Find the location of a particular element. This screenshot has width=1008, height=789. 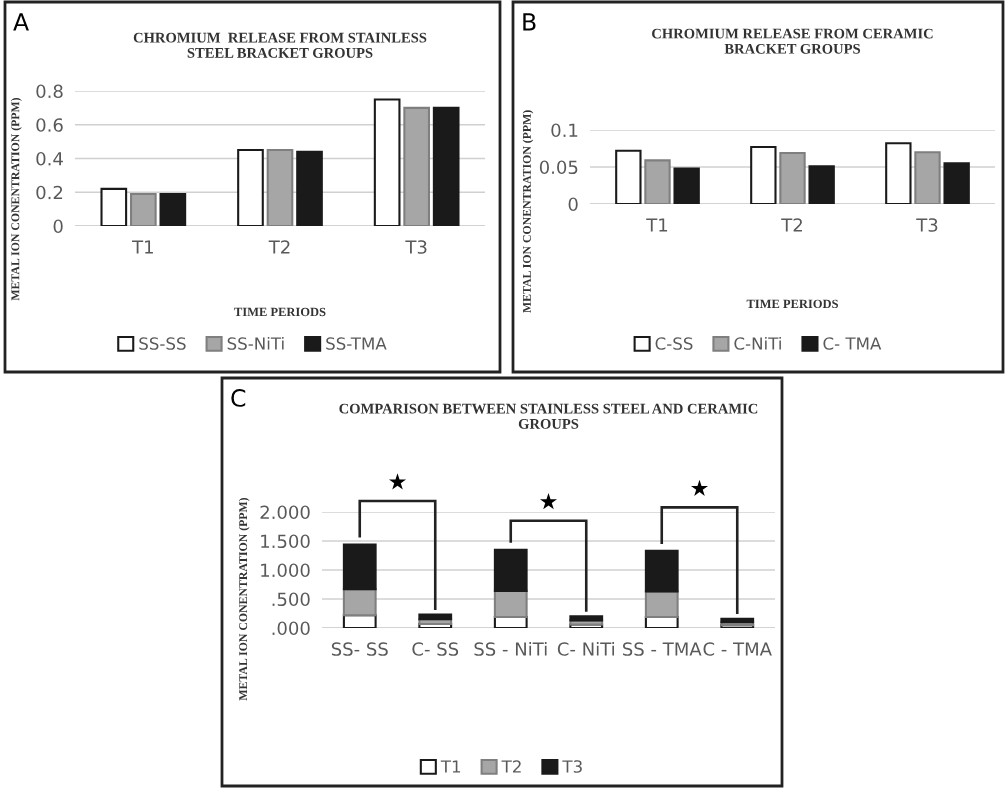

legend-label: C-SS is located at coordinates (674, 343).